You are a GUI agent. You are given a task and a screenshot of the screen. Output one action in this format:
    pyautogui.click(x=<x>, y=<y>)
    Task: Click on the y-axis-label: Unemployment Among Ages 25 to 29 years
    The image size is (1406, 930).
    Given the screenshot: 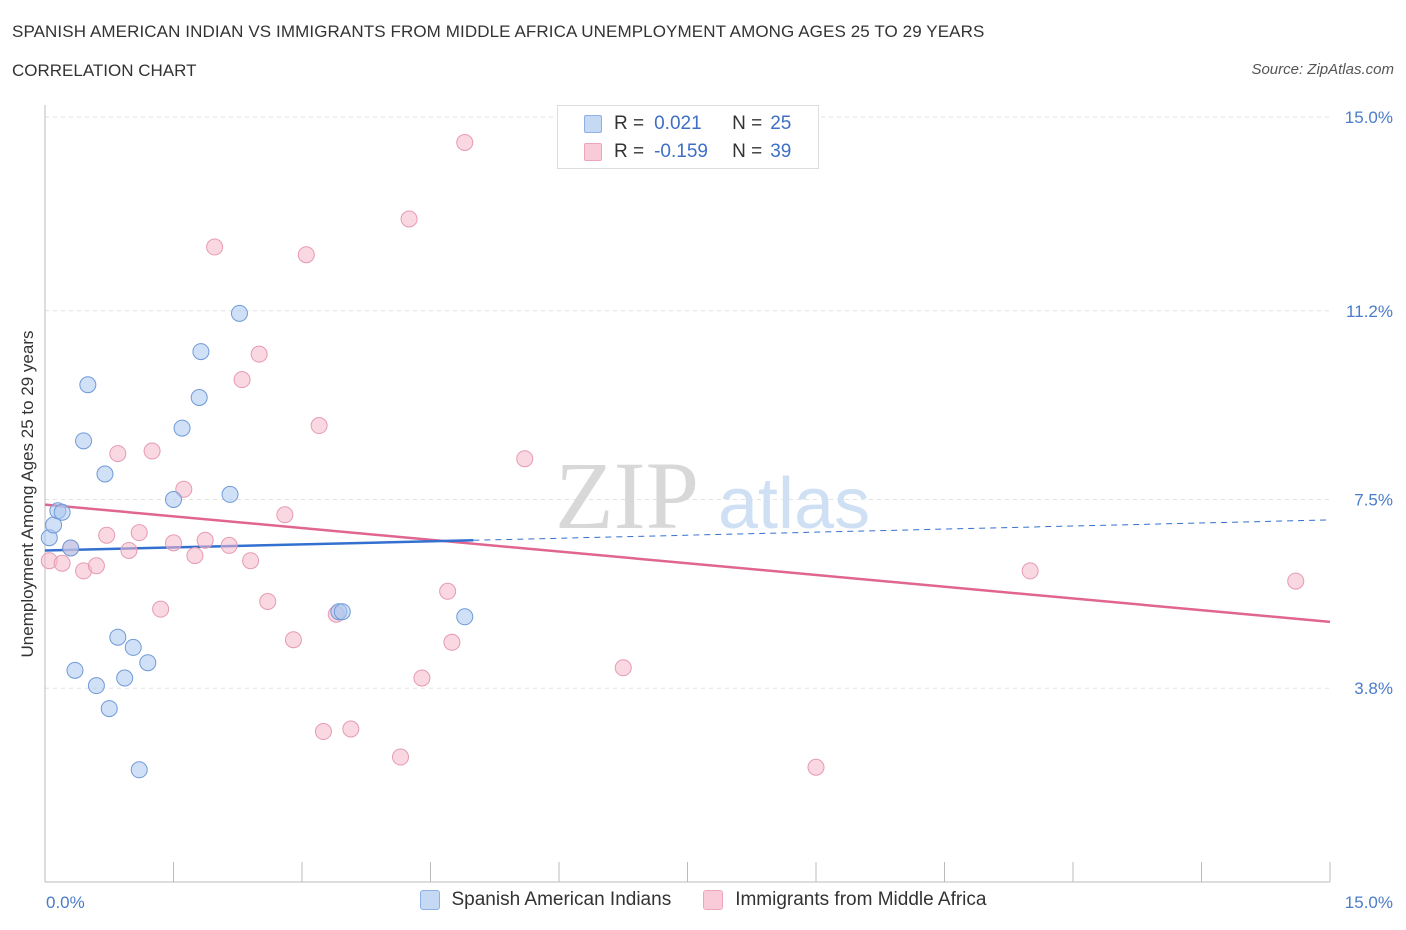 What is the action you would take?
    pyautogui.click(x=27, y=494)
    